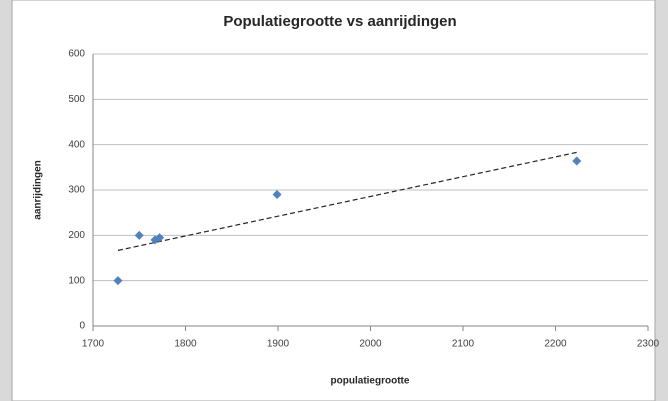 Image resolution: width=668 pixels, height=401 pixels. What do you see at coordinates (185, 344) in the screenshot?
I see `x-tick-label: 1800` at bounding box center [185, 344].